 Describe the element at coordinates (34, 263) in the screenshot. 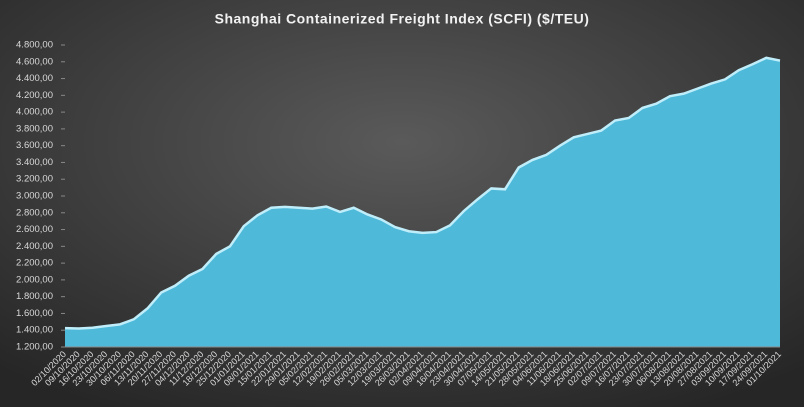

I see `y-tick-label: 2.200,00` at that location.